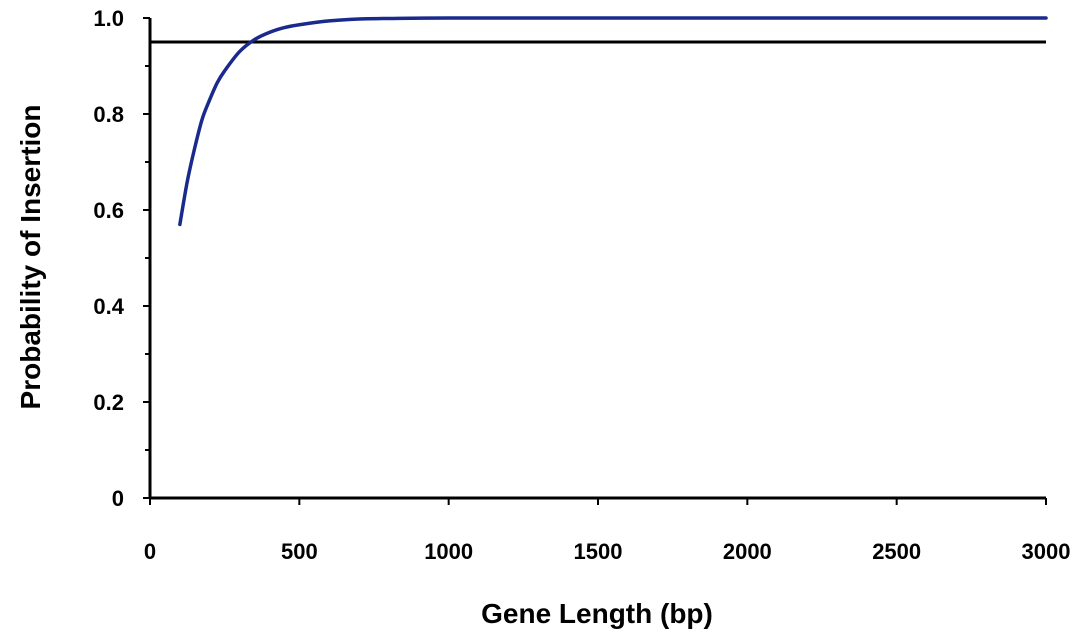  Describe the element at coordinates (118, 498) in the screenshot. I see `y-tick-label: 0` at that location.